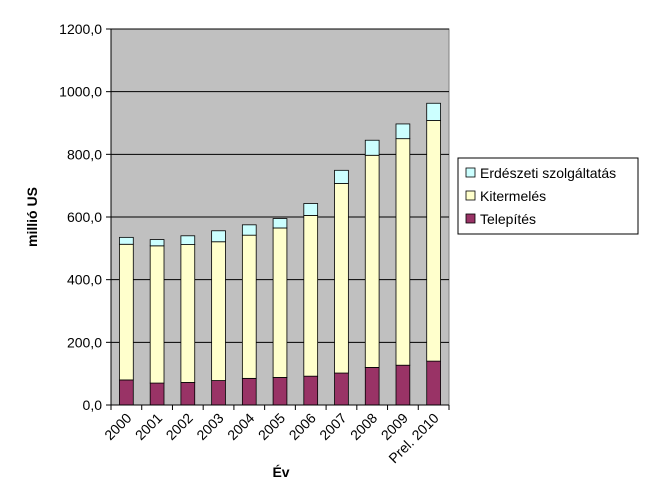  Describe the element at coordinates (32, 217) in the screenshot. I see `y-axis-title: millió US` at that location.